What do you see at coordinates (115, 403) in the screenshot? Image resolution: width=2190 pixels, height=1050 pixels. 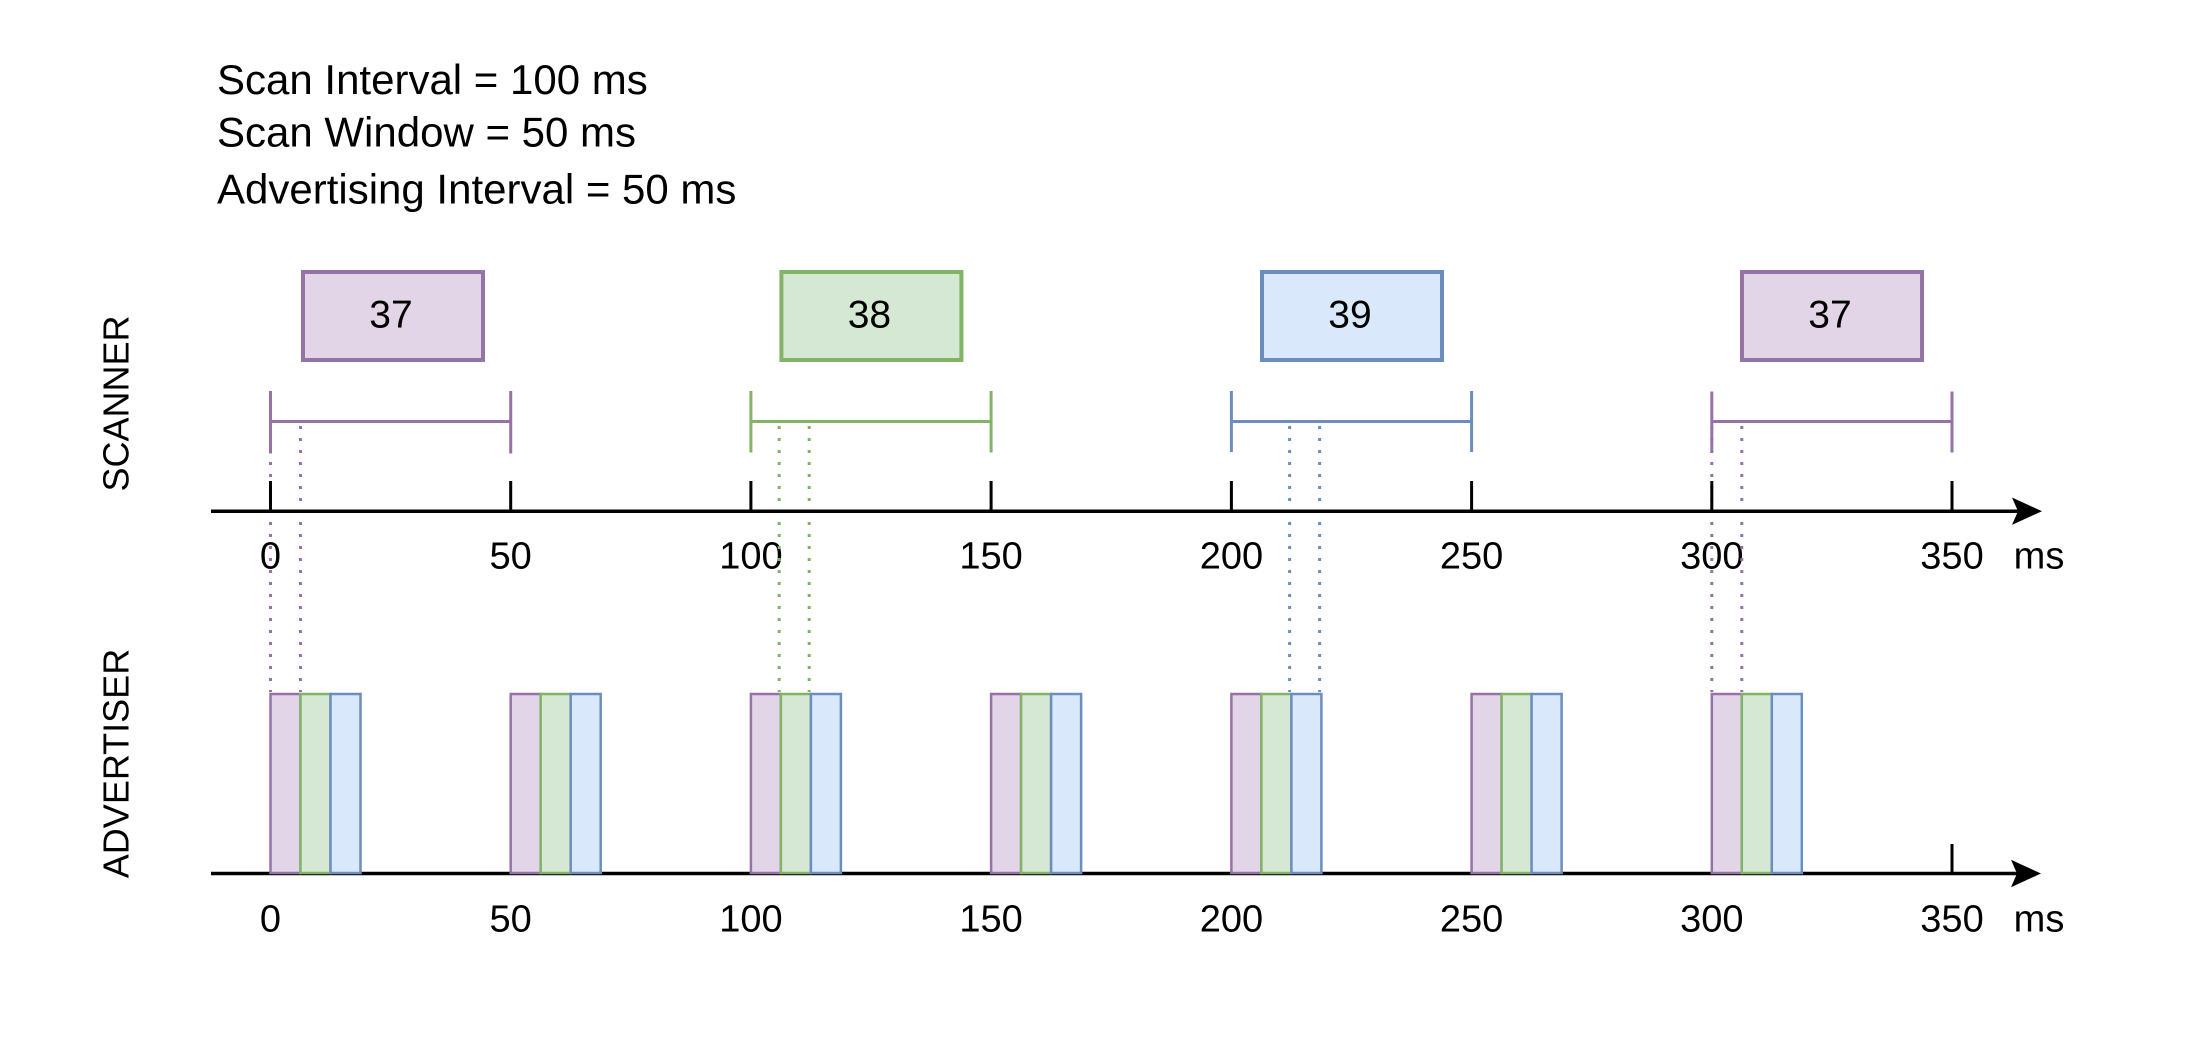 I see `svg-text: SCANNER` at bounding box center [115, 403].